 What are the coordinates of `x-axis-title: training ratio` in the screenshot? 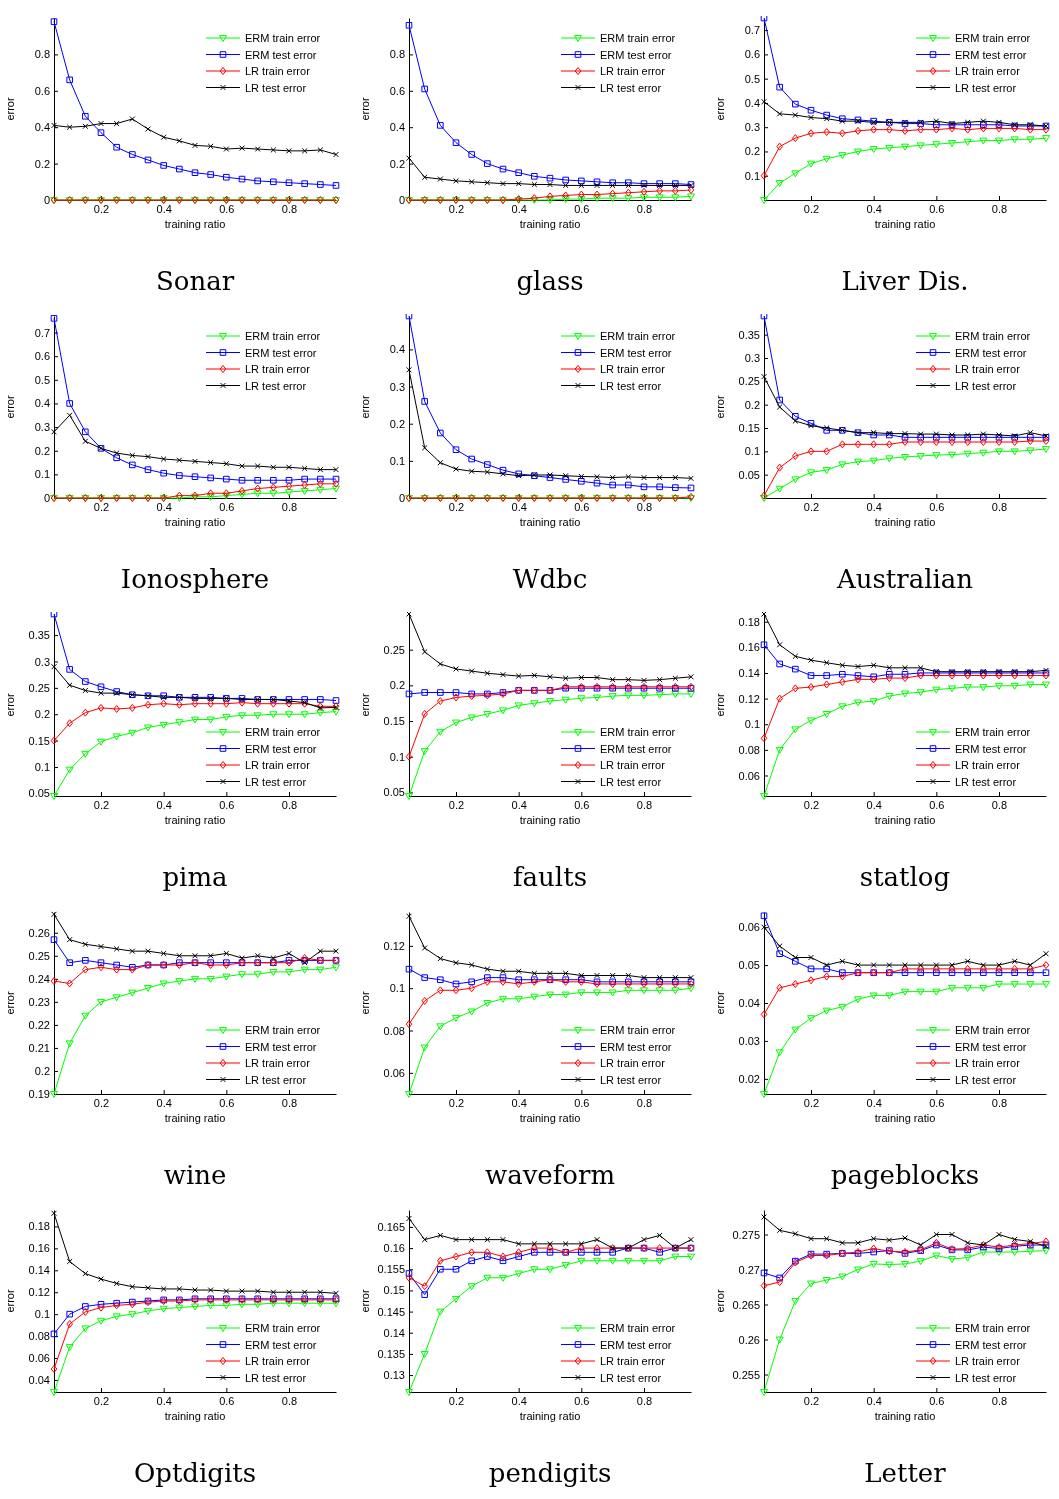 It's located at (905, 224).